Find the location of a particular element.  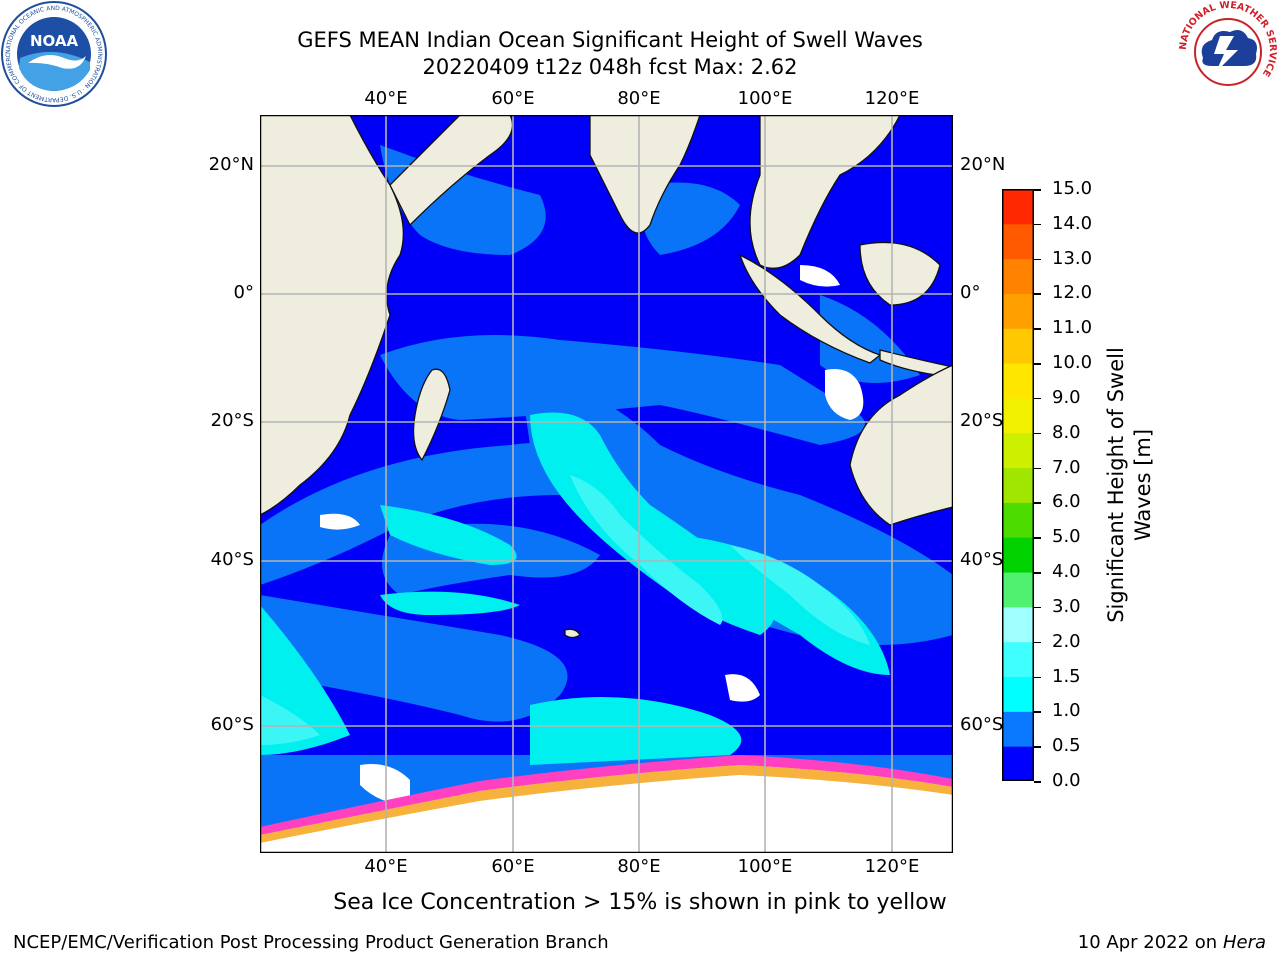

colorbar is located at coordinates (1018, 485).